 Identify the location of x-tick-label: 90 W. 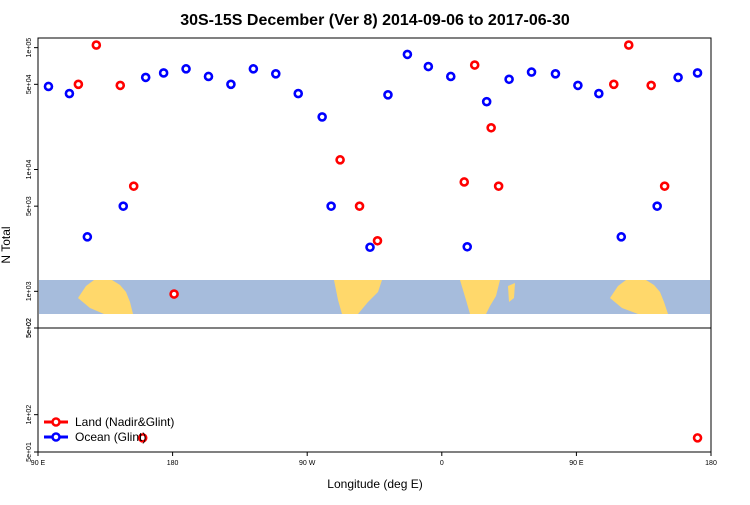
(307, 463).